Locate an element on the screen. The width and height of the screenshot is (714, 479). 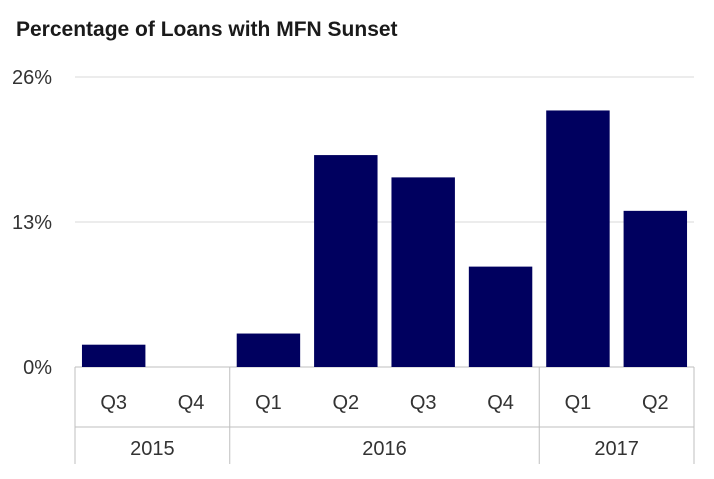
y-tick-label: 0% is located at coordinates (37, 368).